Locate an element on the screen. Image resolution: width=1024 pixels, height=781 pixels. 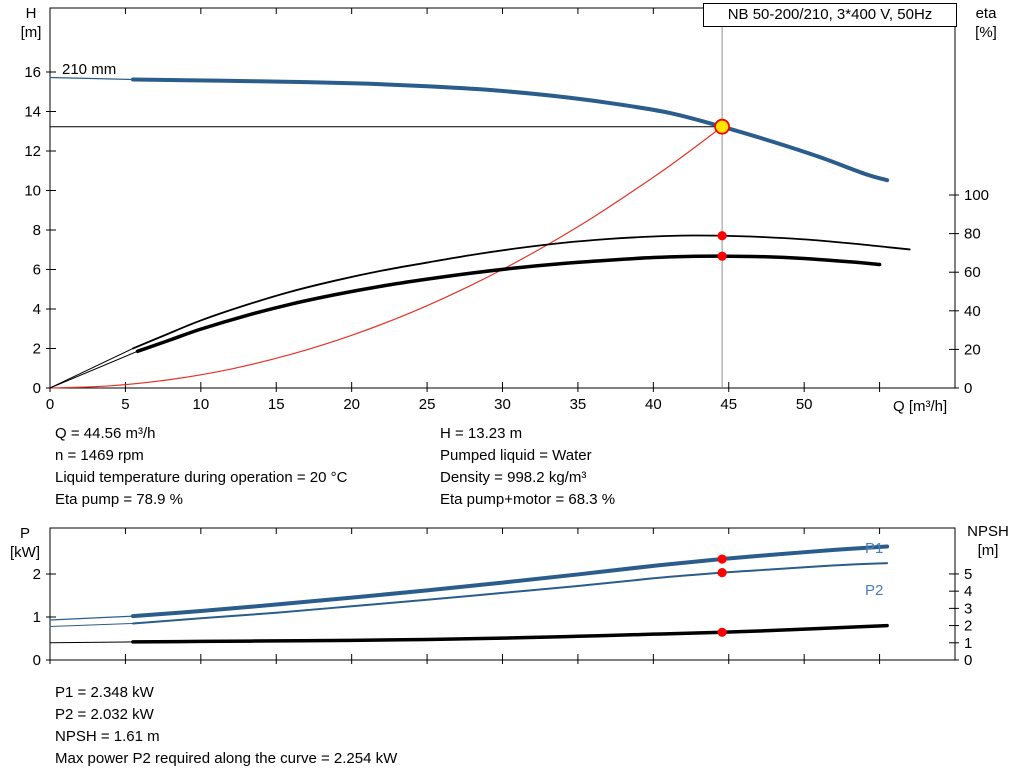
flow-value-line: Q = 44.56 m³/h is located at coordinates (105, 433).